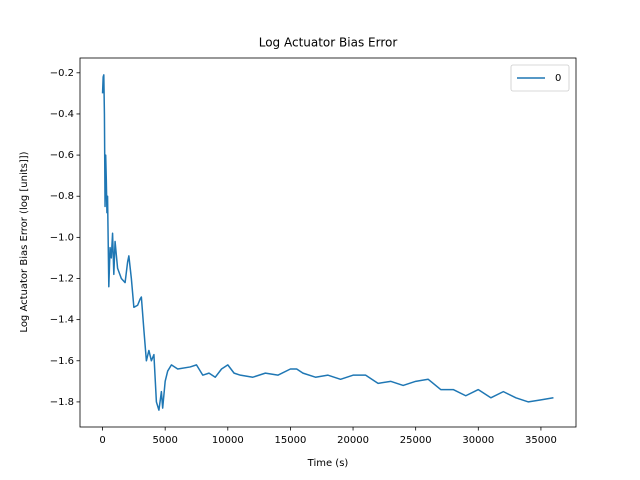  I want to click on y-tick-label: −1.2, so click(62, 278).